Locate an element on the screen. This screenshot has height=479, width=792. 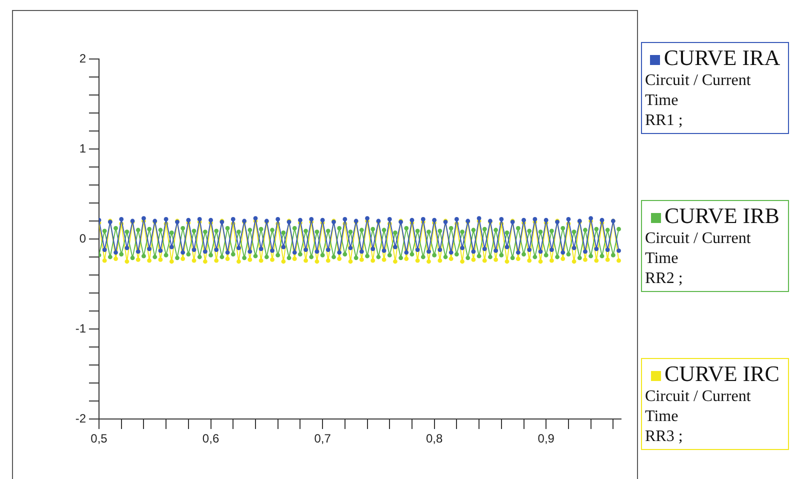
legend-label: CURVE IRA is located at coordinates (722, 57).